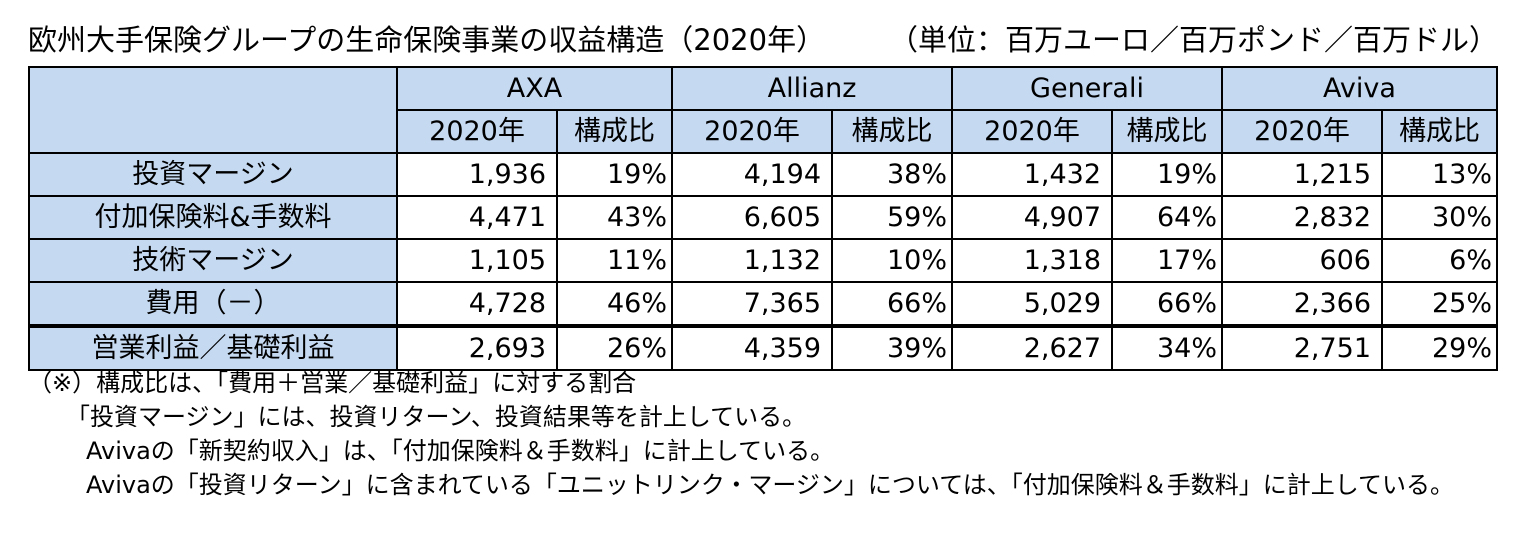 The height and width of the screenshot is (535, 1529). What do you see at coordinates (1439, 260) in the screenshot?
I see `ratio-cell: 6%` at bounding box center [1439, 260].